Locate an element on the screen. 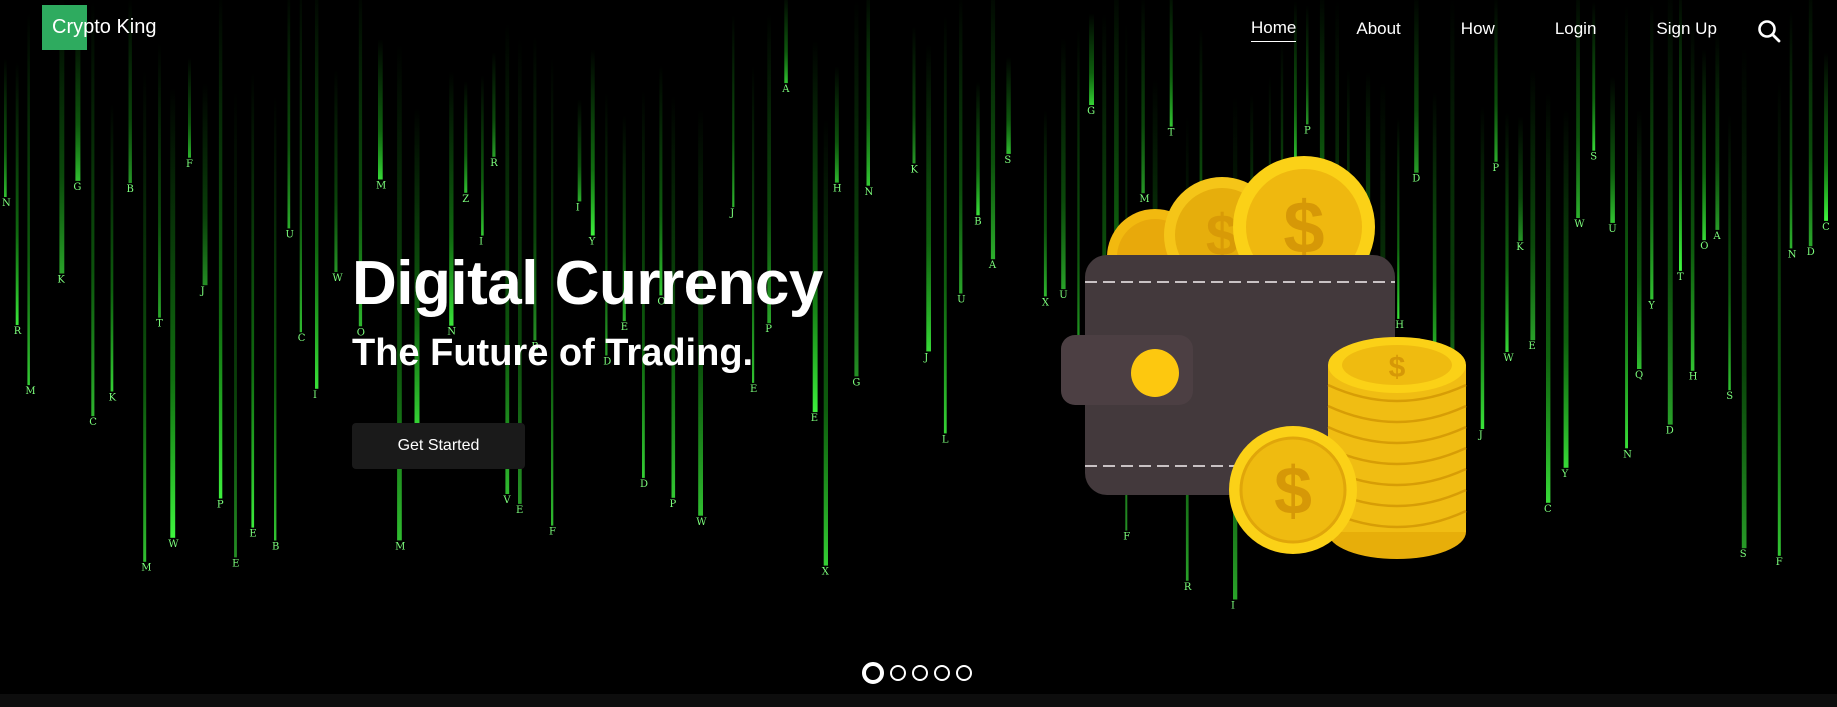 The height and width of the screenshot is (707, 1837). get-started-button: Get Started is located at coordinates (438, 446).